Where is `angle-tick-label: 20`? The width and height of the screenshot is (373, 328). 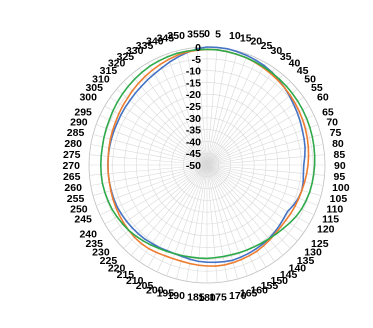
angle-tick-label: 20 is located at coordinates (256, 42).